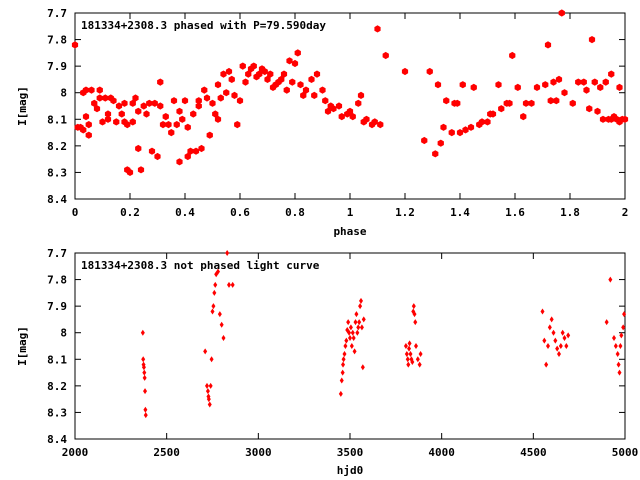 This screenshot has width=640, height=480. I want to click on unphased-x-tick-label: 3500, so click(350, 452).